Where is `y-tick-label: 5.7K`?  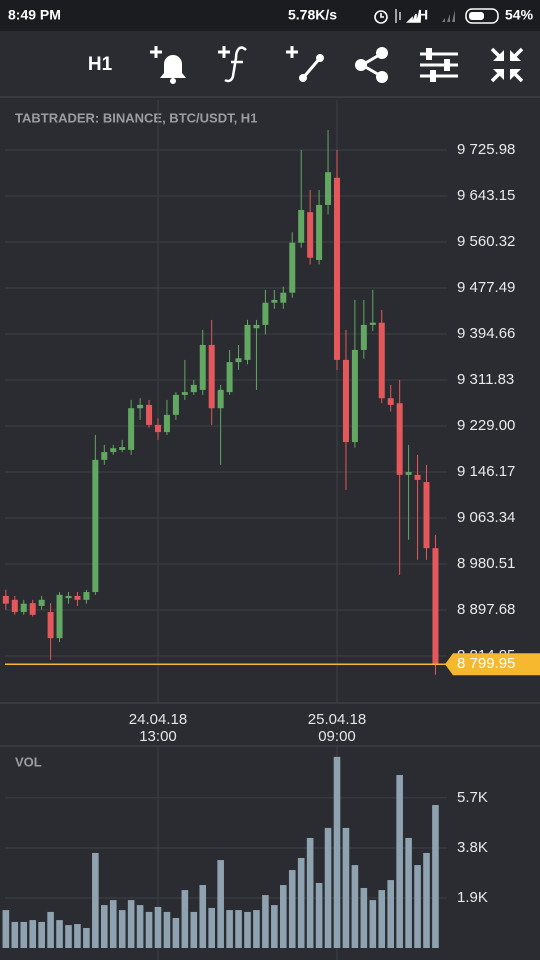
y-tick-label: 5.7K is located at coordinates (472, 797).